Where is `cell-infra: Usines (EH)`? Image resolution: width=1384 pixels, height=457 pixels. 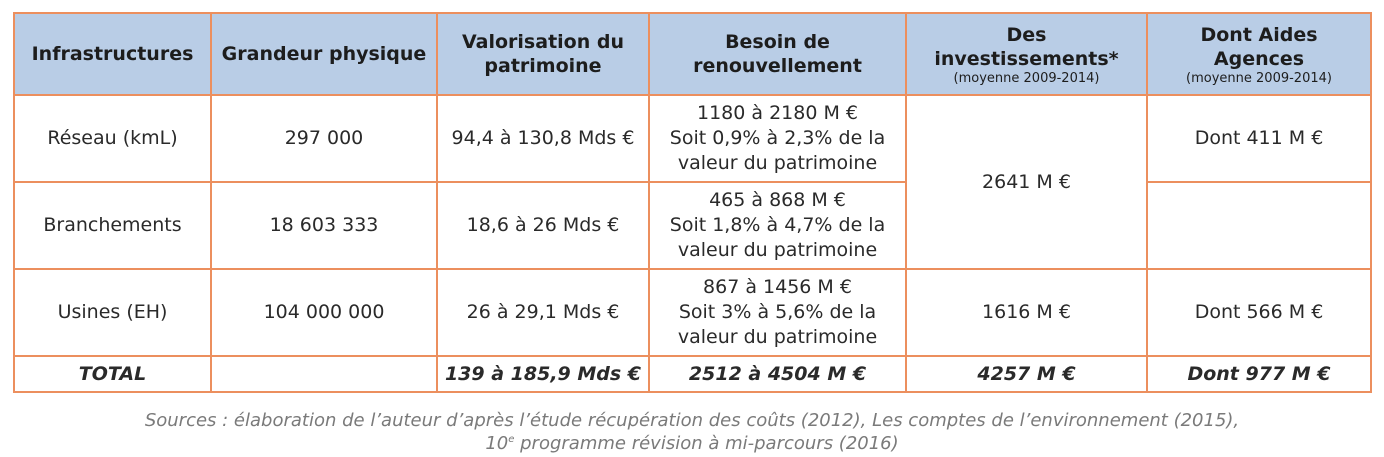
cell-infra: Usines (EH) is located at coordinates (112, 312).